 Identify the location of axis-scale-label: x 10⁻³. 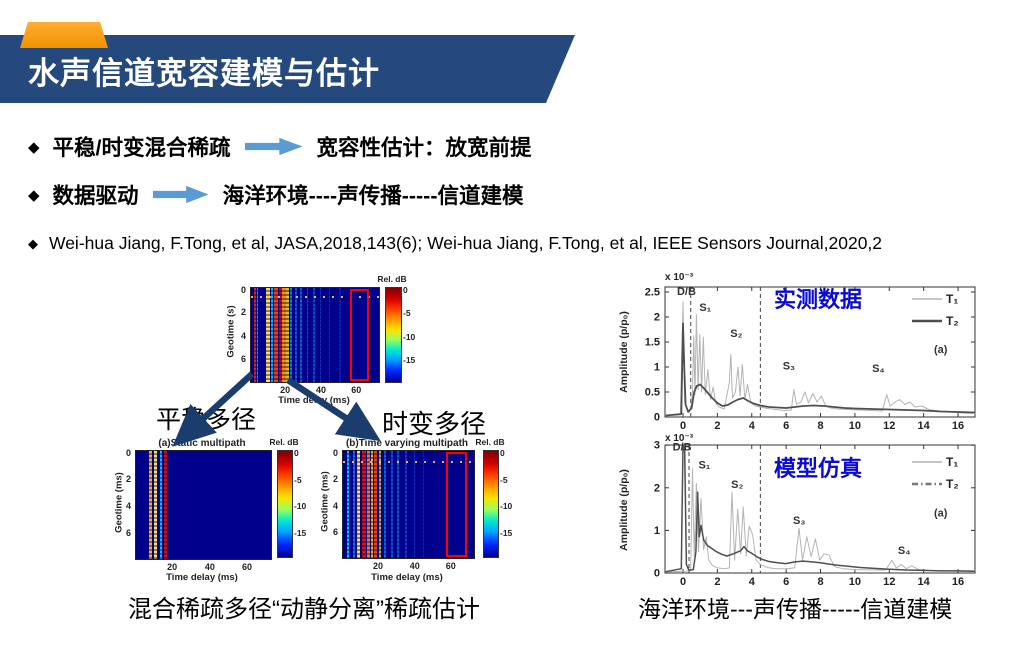
(679, 438).